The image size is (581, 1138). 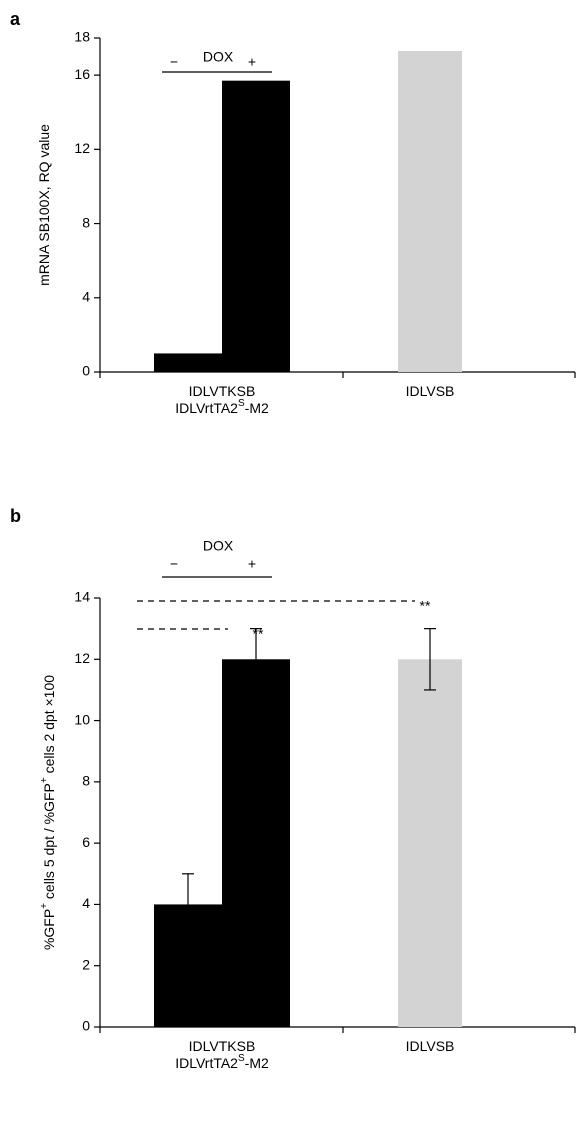 I want to click on y-axis-label-part: cells 2 dpt ×100, so click(x=49, y=726).